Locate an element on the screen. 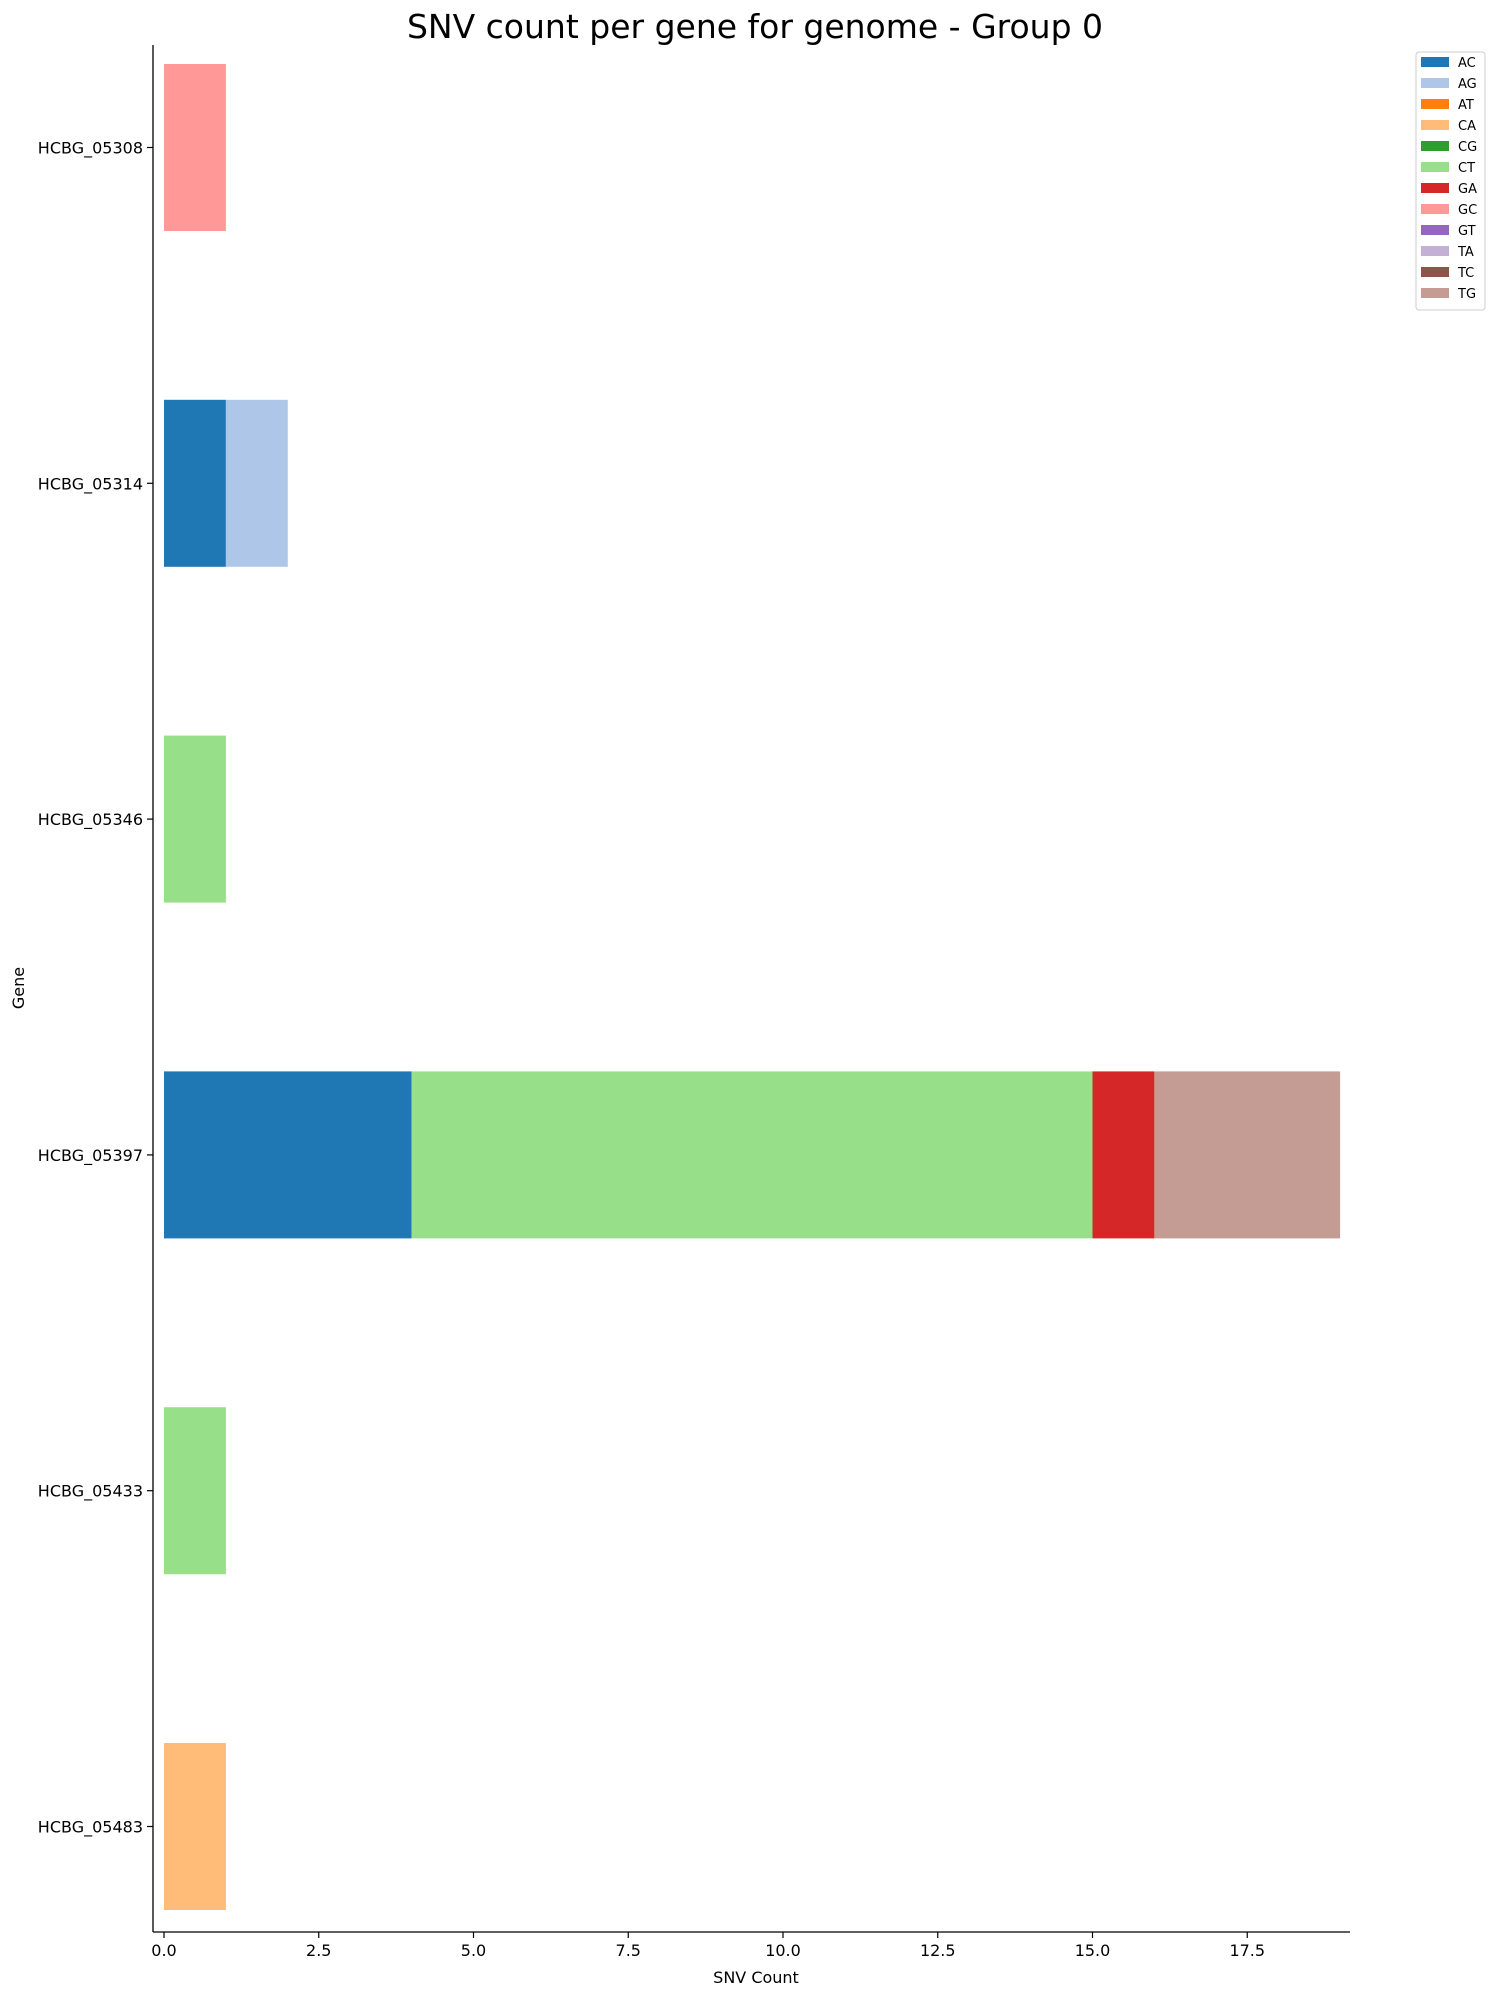 The image size is (1493, 1992). y-tick-label: HCBG_05483 is located at coordinates (90, 1828).